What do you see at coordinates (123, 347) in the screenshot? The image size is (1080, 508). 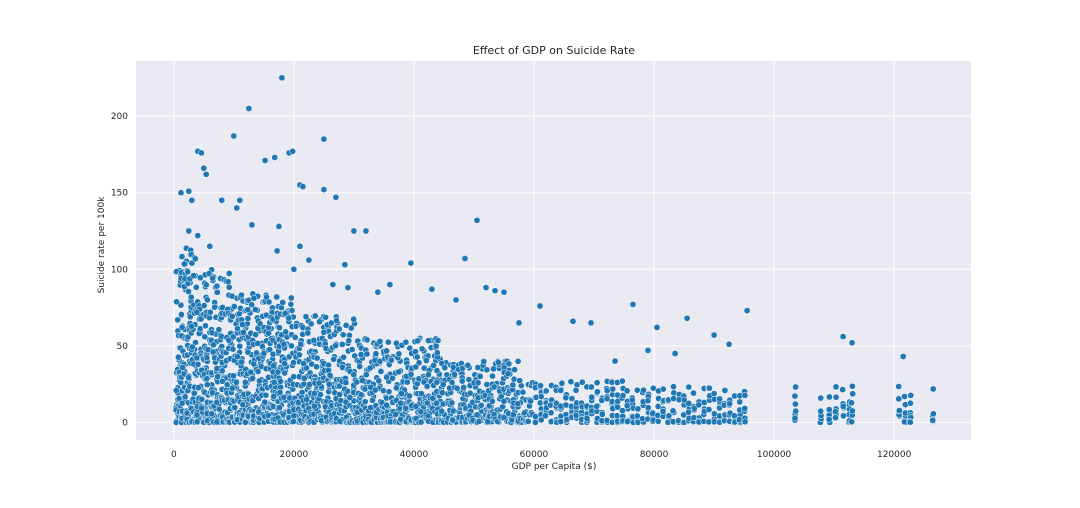 I see `y-tick-label: 50` at bounding box center [123, 347].